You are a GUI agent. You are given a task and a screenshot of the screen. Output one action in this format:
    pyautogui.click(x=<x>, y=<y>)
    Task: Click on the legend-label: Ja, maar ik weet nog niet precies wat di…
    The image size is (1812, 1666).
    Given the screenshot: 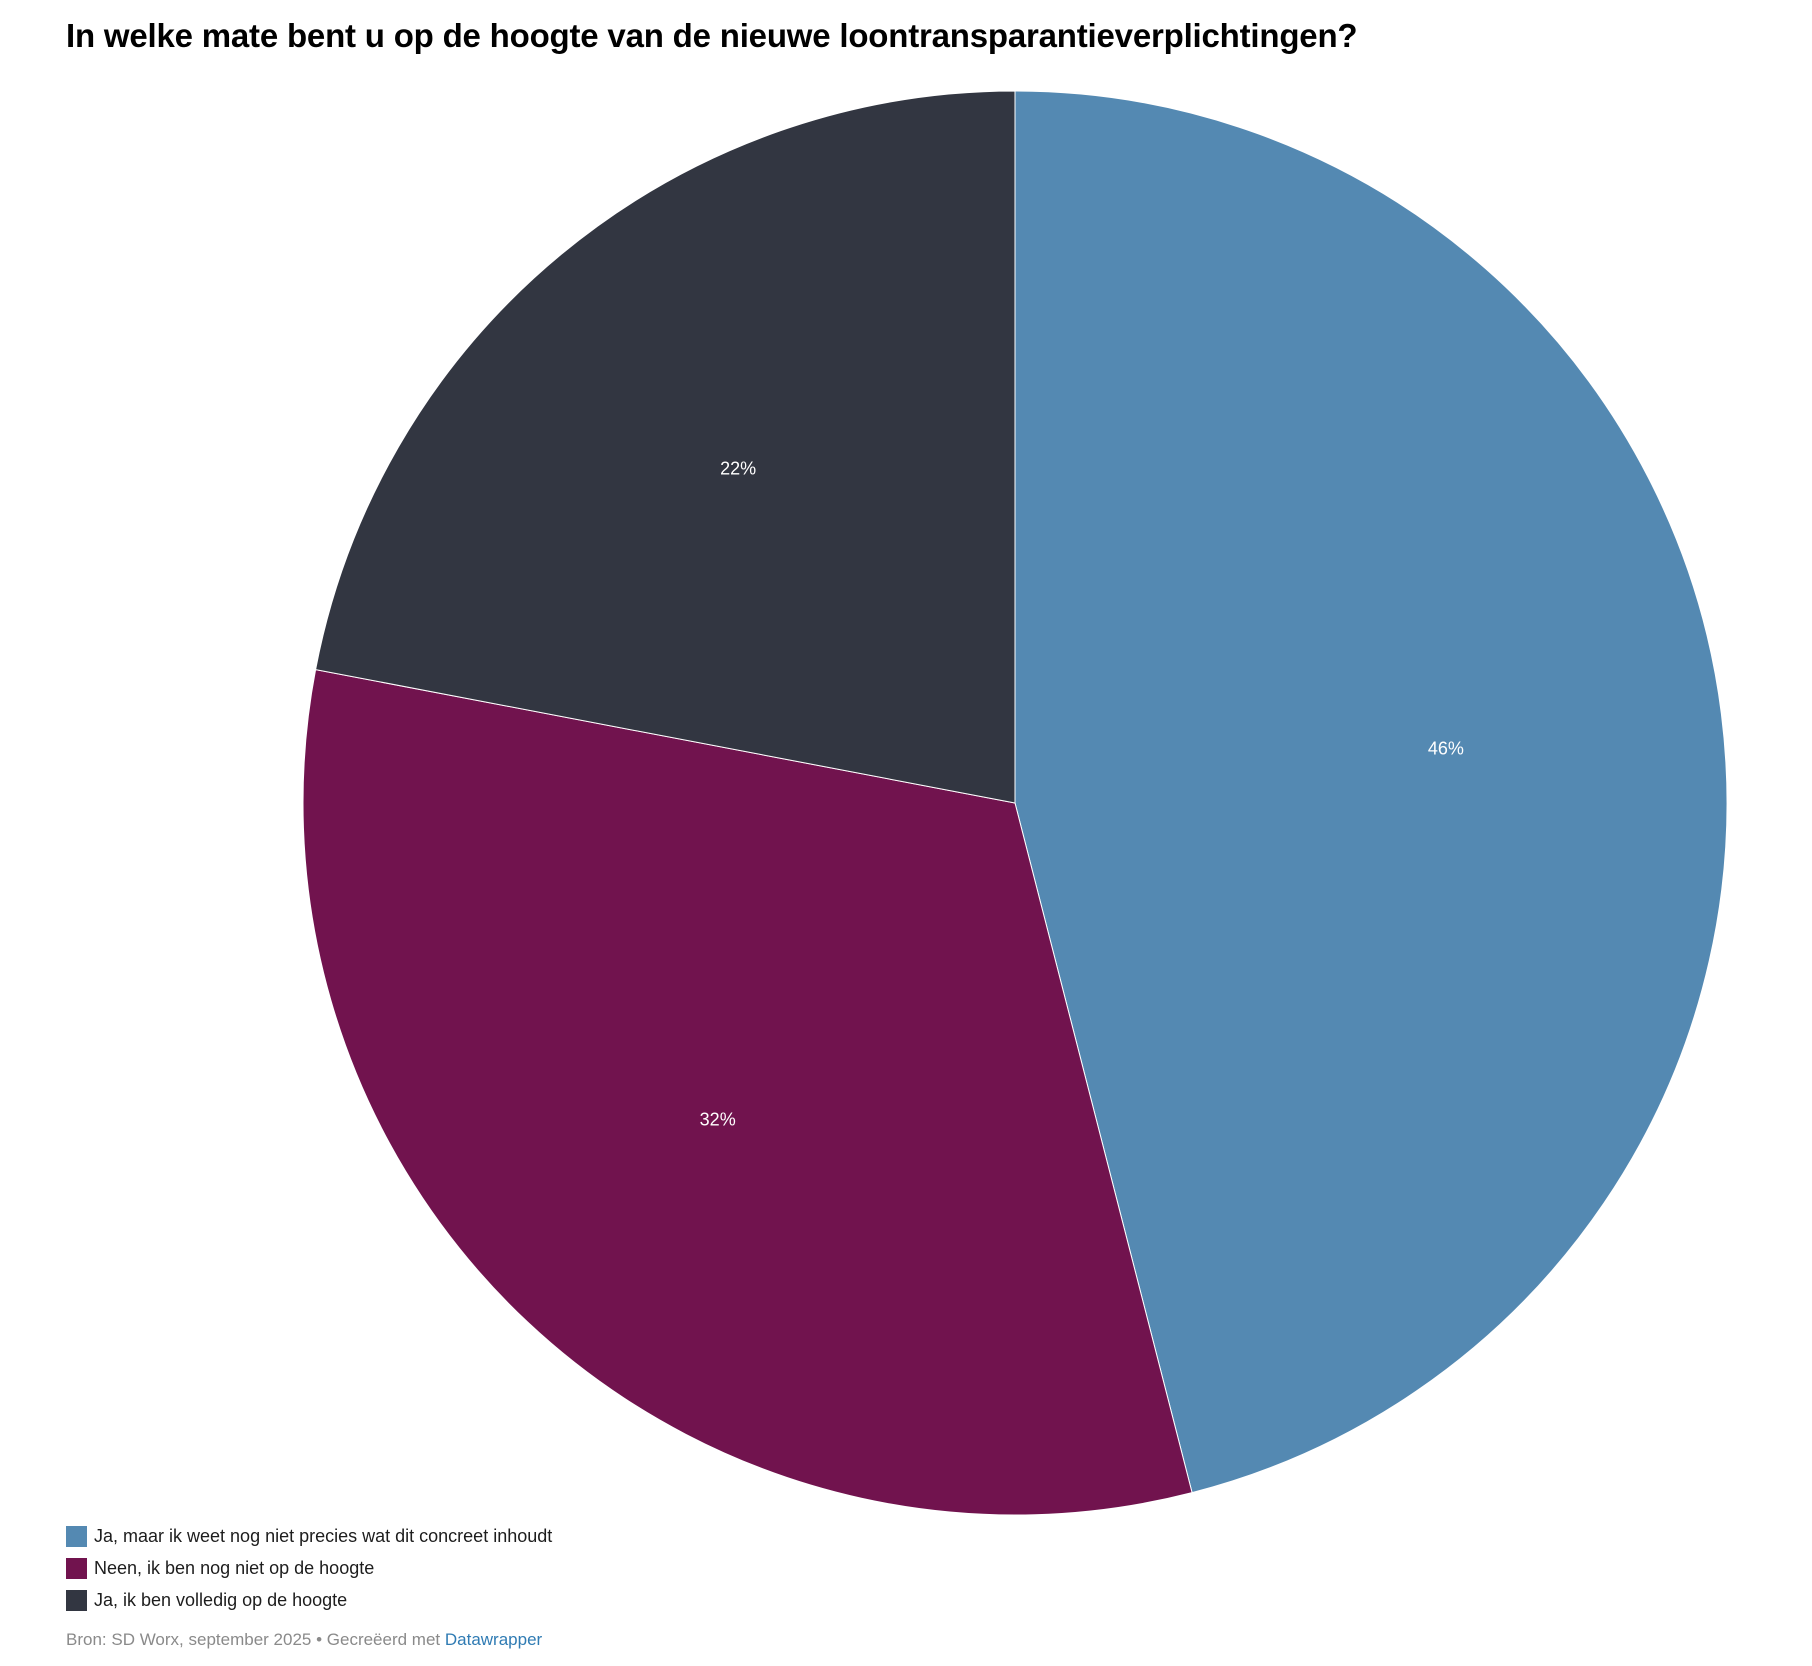 What is the action you would take?
    pyautogui.click(x=323, y=1535)
    